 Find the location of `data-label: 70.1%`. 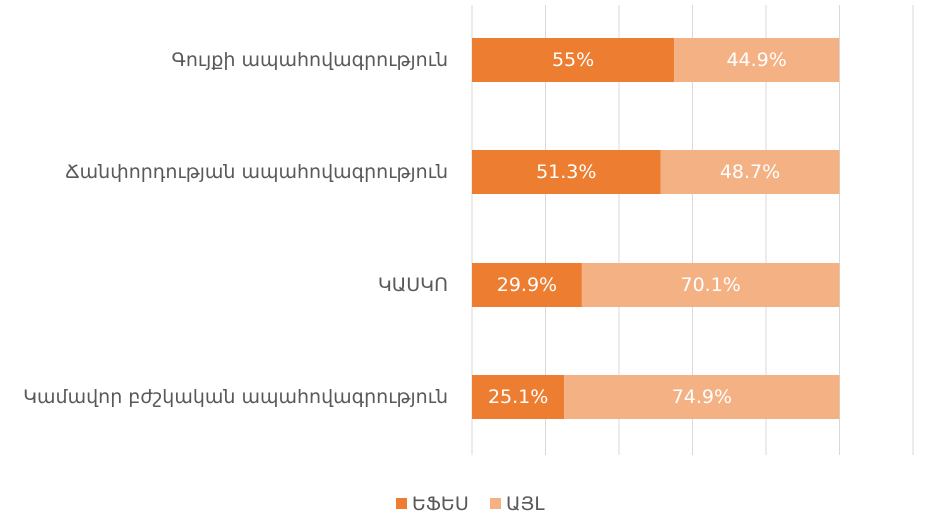

data-label: 70.1% is located at coordinates (711, 285).